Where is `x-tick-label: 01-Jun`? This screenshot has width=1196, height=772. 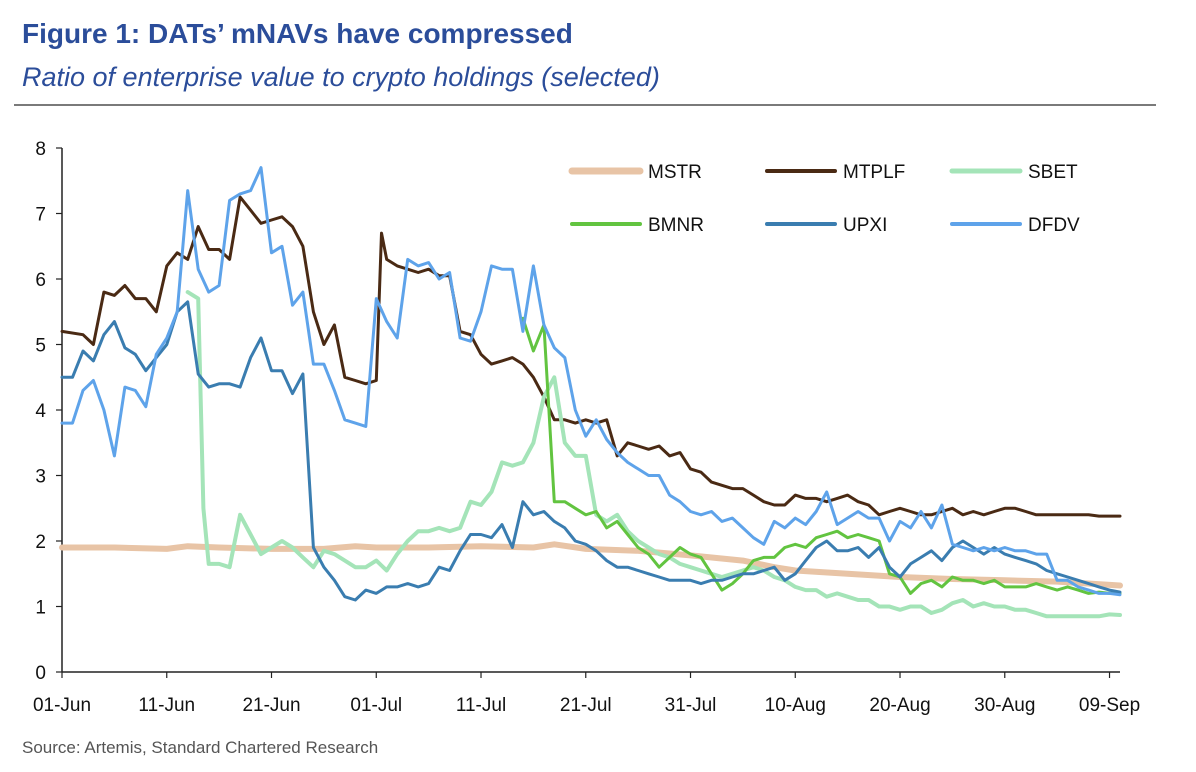
x-tick-label: 01-Jun is located at coordinates (62, 705).